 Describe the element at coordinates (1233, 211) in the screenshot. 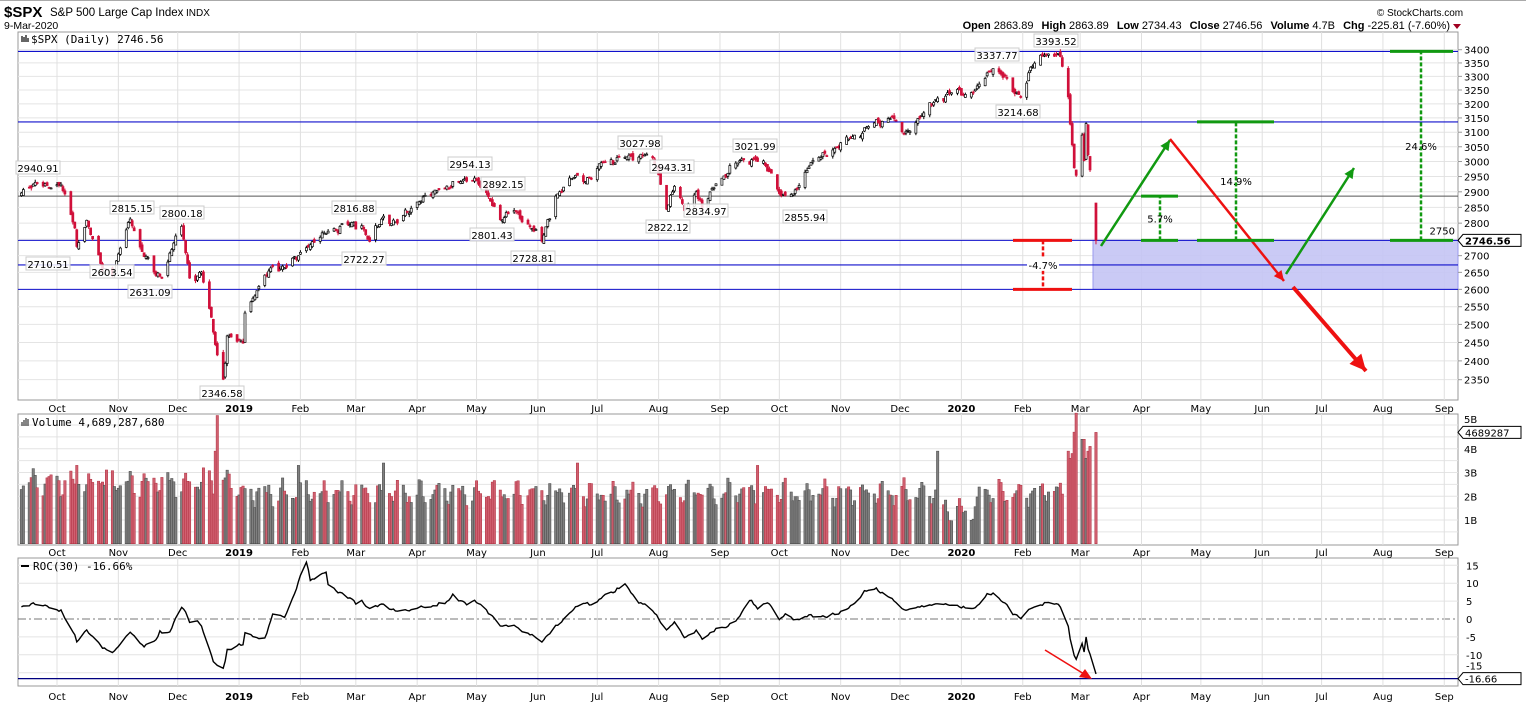

I see `annotations: 5.7% 14.9% 24.6% -4.7%` at that location.